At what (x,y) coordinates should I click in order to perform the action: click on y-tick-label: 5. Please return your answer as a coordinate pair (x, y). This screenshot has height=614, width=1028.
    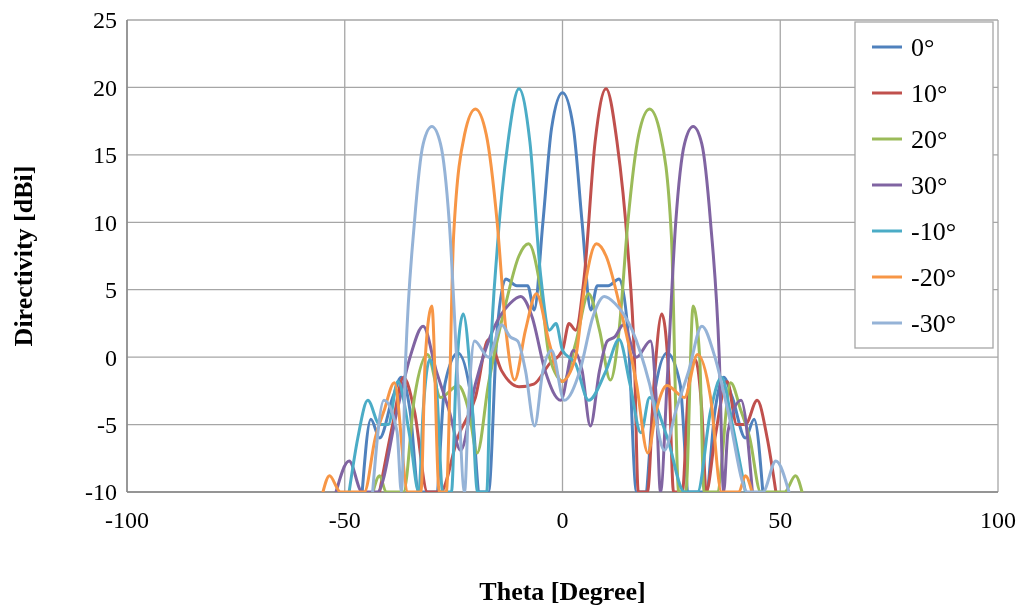
    Looking at the image, I should click on (111, 290).